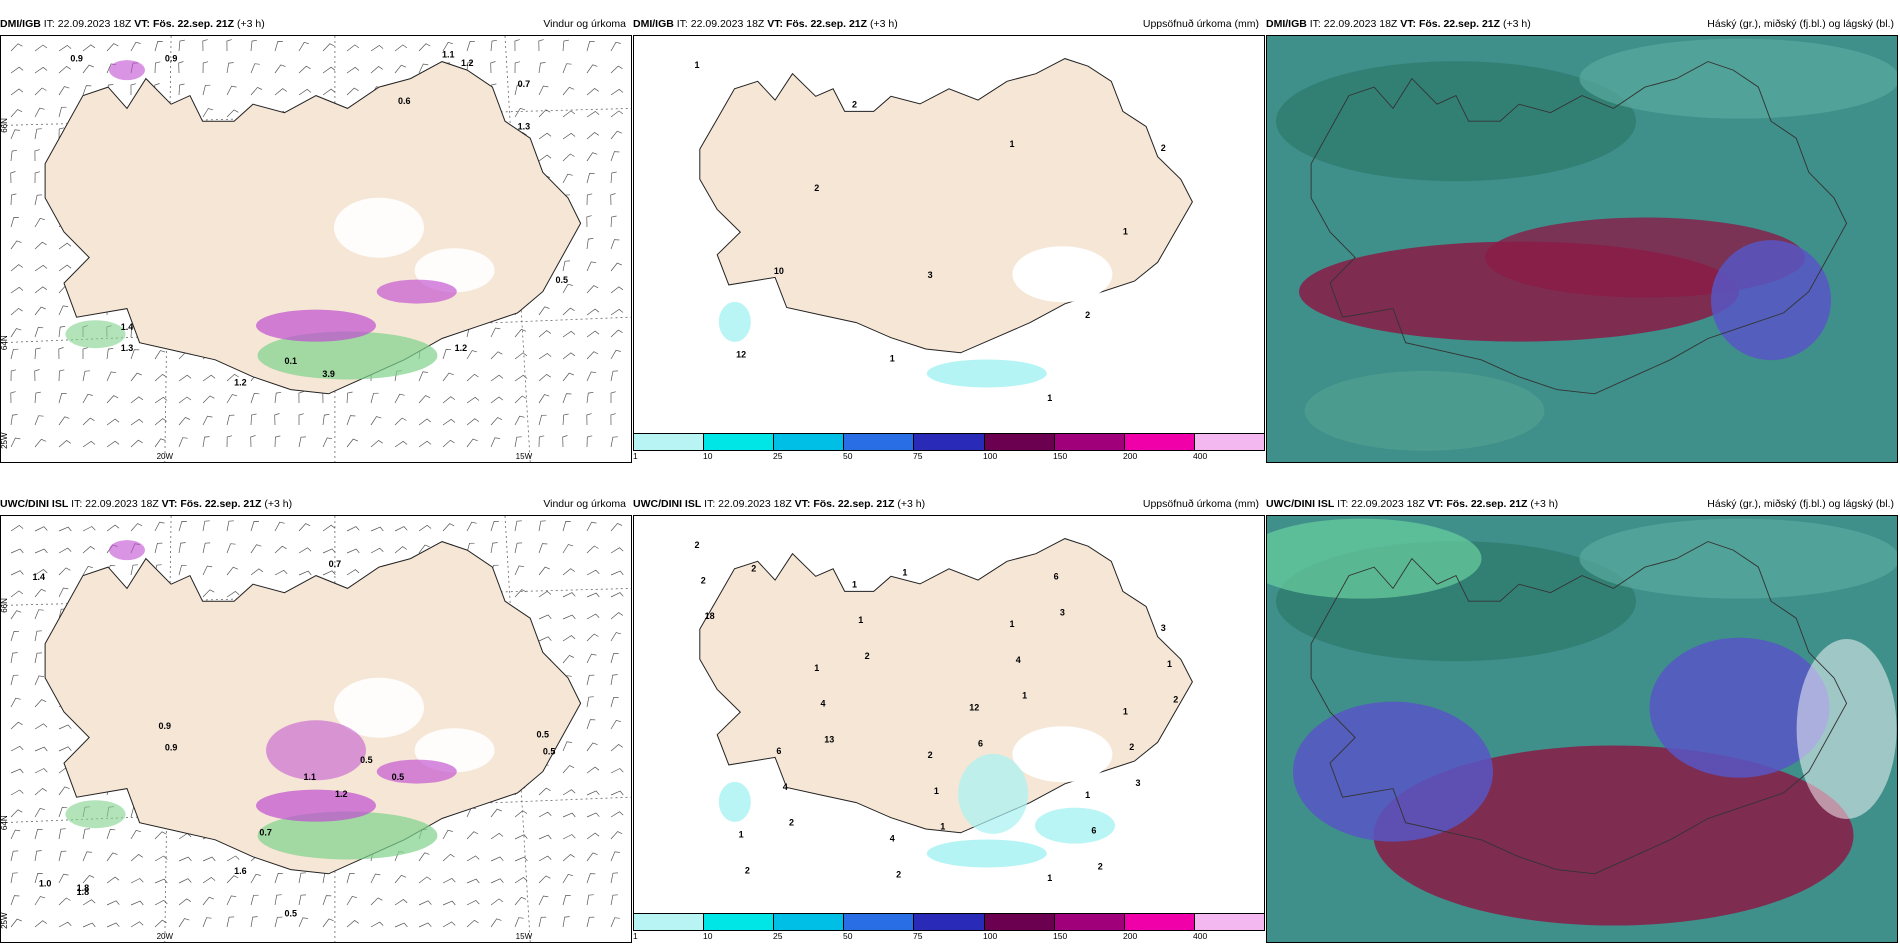 This screenshot has height=950, width=1900. Describe the element at coordinates (39, 577) in the screenshot. I see `precip-value-label: 1.4` at that location.